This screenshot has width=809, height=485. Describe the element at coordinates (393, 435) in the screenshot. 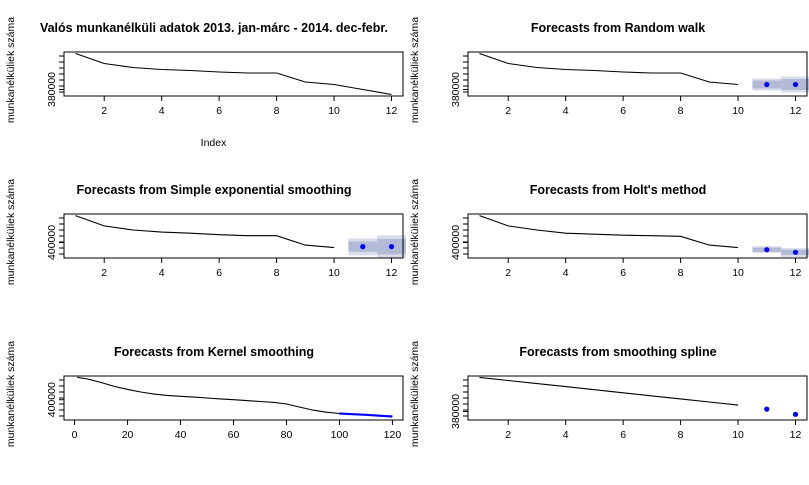

I see `x-tick-label: 120` at that location.